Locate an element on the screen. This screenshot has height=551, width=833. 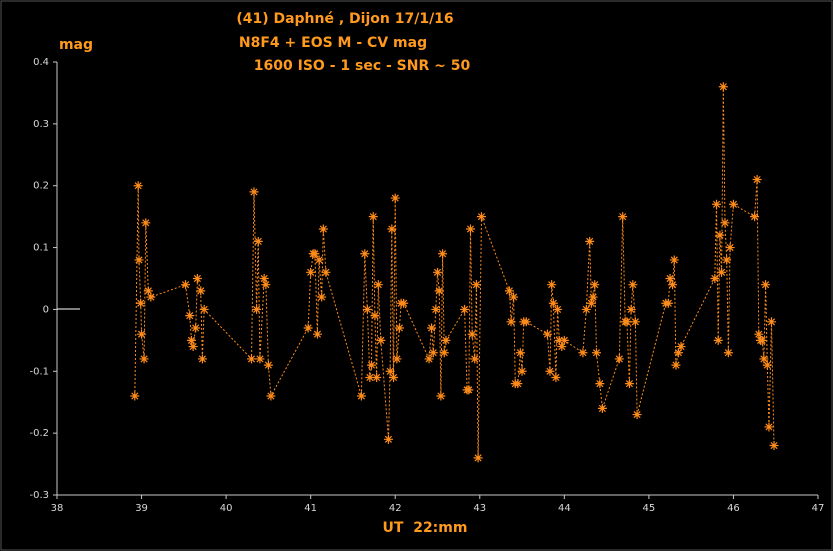
y-tick-label: -0.3 is located at coordinates (39, 495).